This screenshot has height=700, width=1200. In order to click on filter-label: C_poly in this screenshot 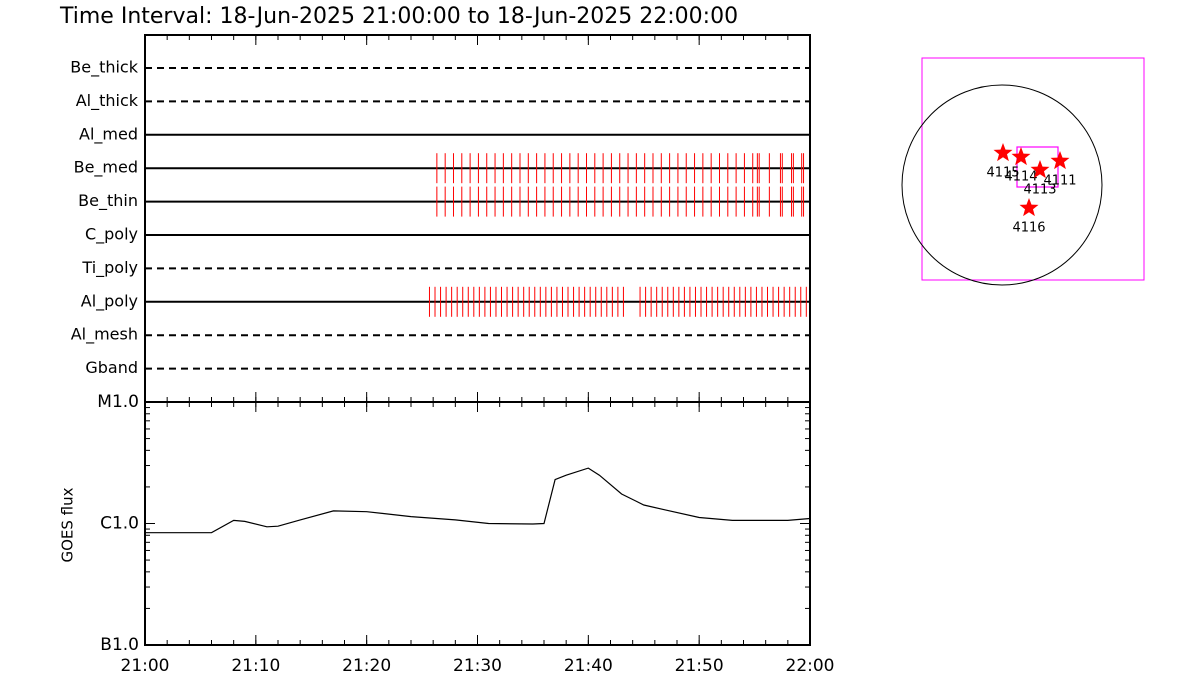, I will do `click(111, 235)`.